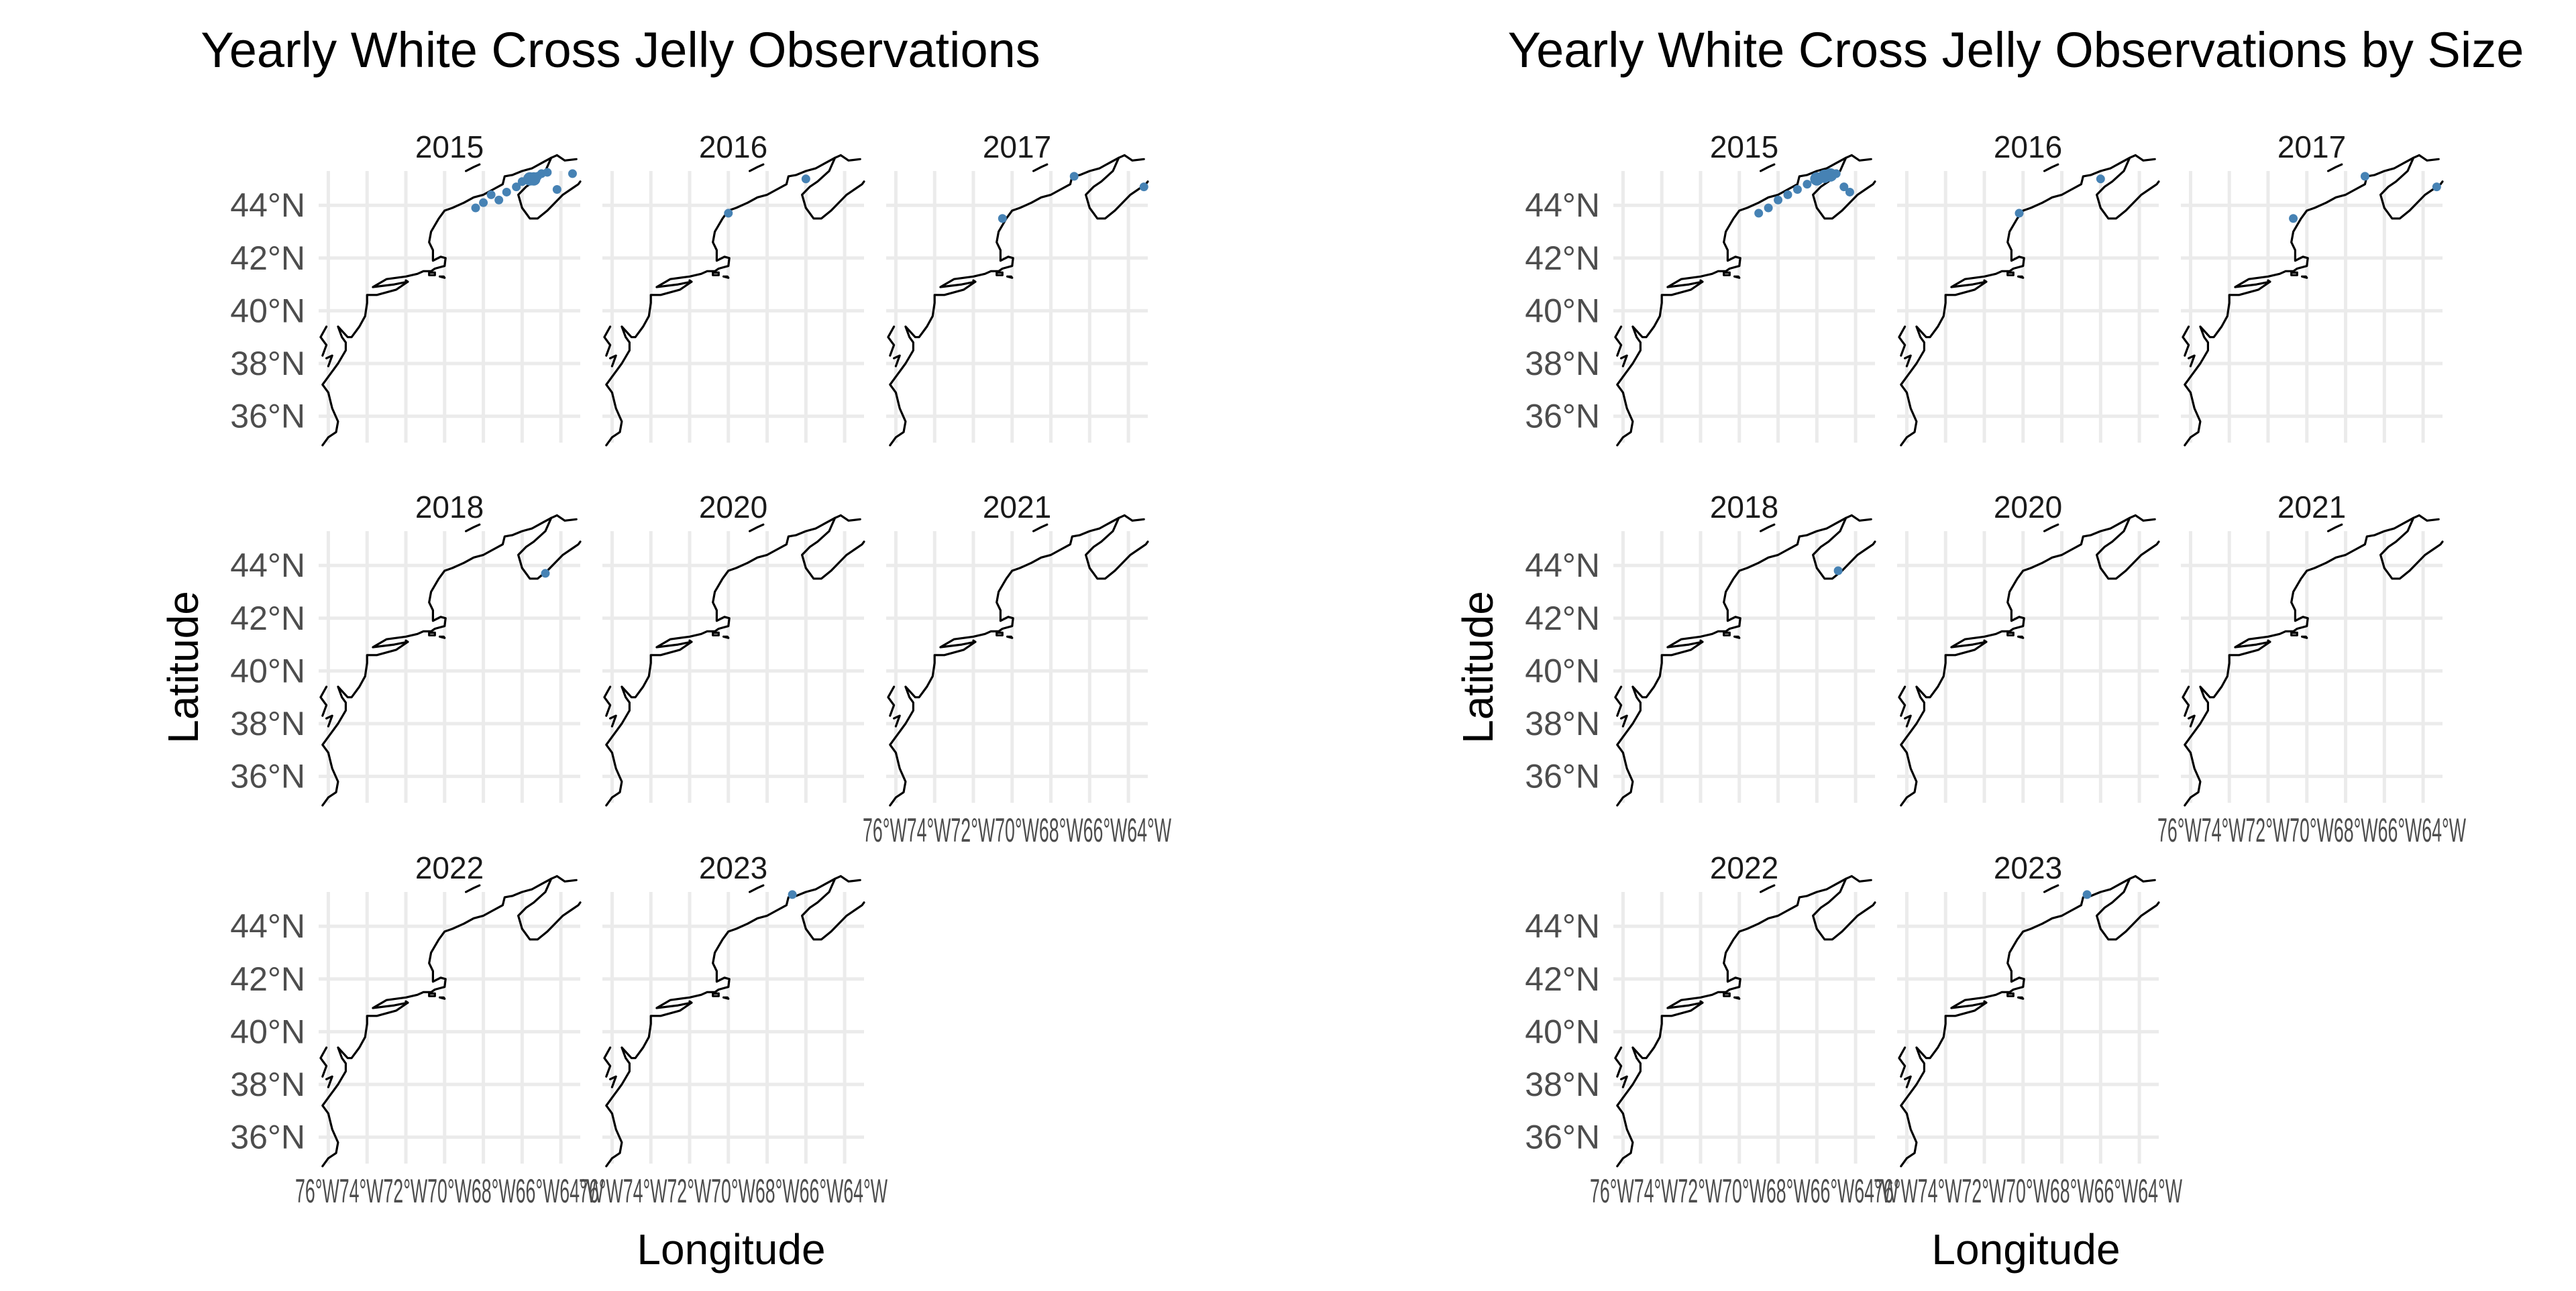 The width and height of the screenshot is (2576, 1291). Describe the element at coordinates (183, 667) in the screenshot. I see `y-axis-title-left: Latitude` at that location.